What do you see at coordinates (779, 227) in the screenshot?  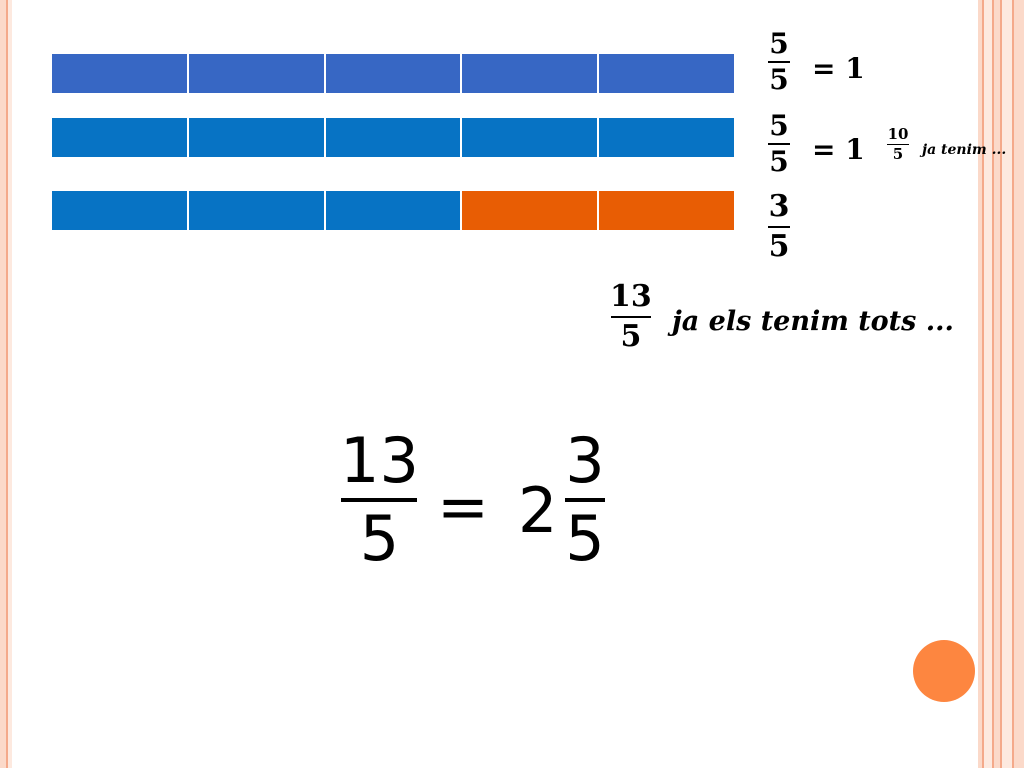 I see `row3-fraction: 3 5` at bounding box center [779, 227].